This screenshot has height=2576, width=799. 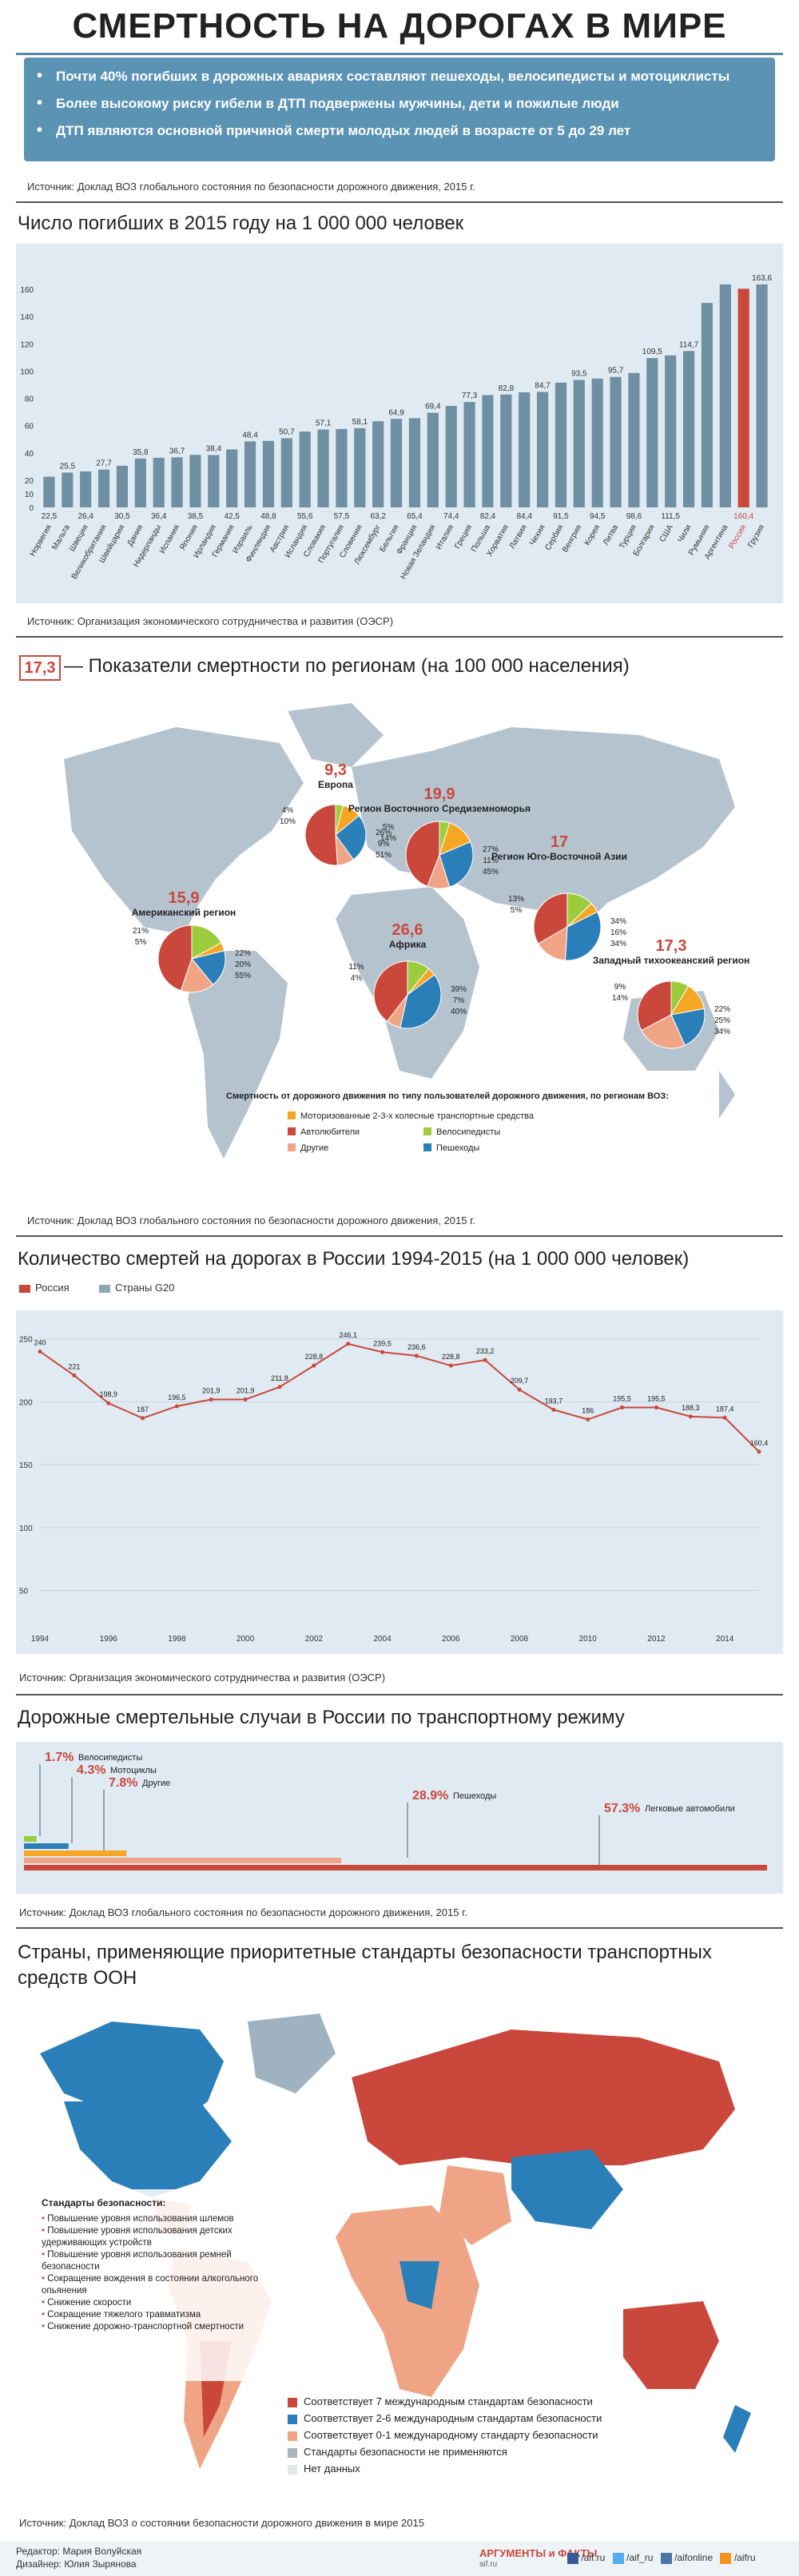 What do you see at coordinates (618, 944) in the screenshot?
I see `pie-slice-label: 34%` at bounding box center [618, 944].